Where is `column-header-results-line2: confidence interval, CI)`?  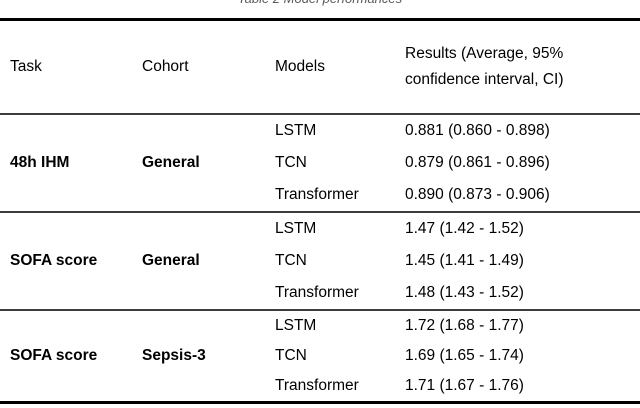 column-header-results-line2: confidence interval, CI) is located at coordinates (484, 79).